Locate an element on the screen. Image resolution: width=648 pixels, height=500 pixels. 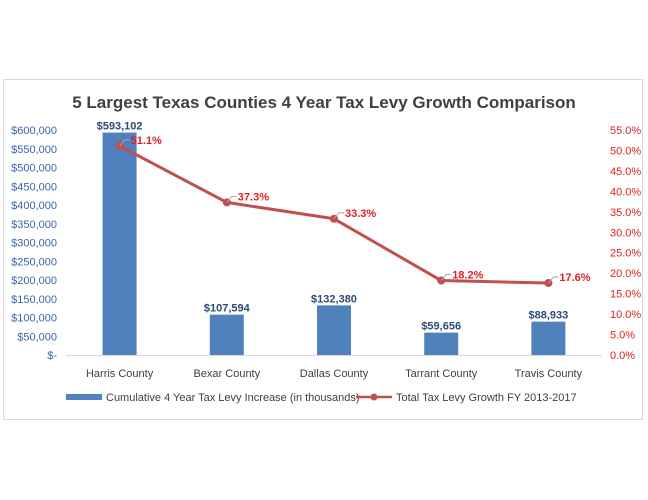
bar-data-label: $59,656 is located at coordinates (441, 327).